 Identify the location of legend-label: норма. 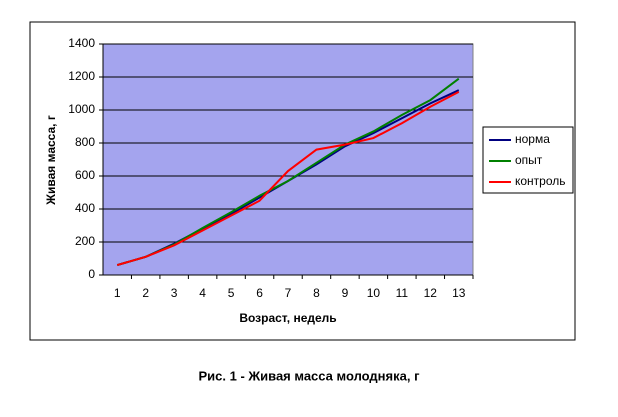
(532, 139).